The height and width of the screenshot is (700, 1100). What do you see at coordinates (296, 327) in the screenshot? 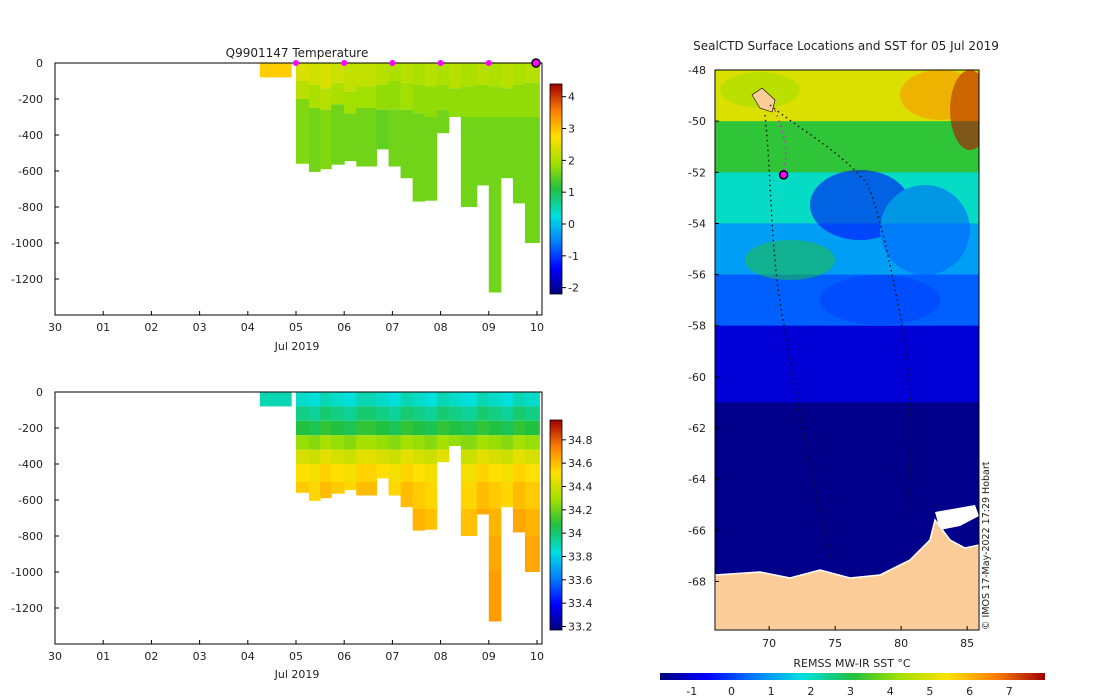
I see `x-tick-label: 05` at bounding box center [296, 327].